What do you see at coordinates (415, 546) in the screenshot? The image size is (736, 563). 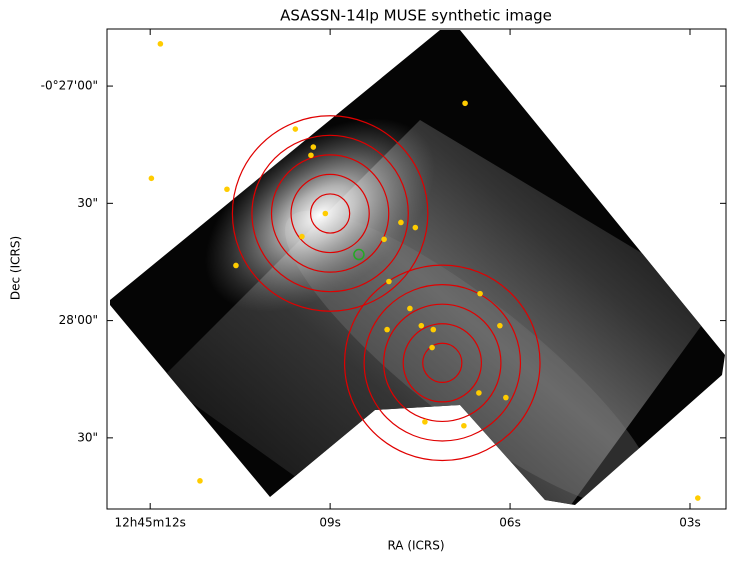 I see `x-axis-label: RA (ICRS)` at bounding box center [415, 546].